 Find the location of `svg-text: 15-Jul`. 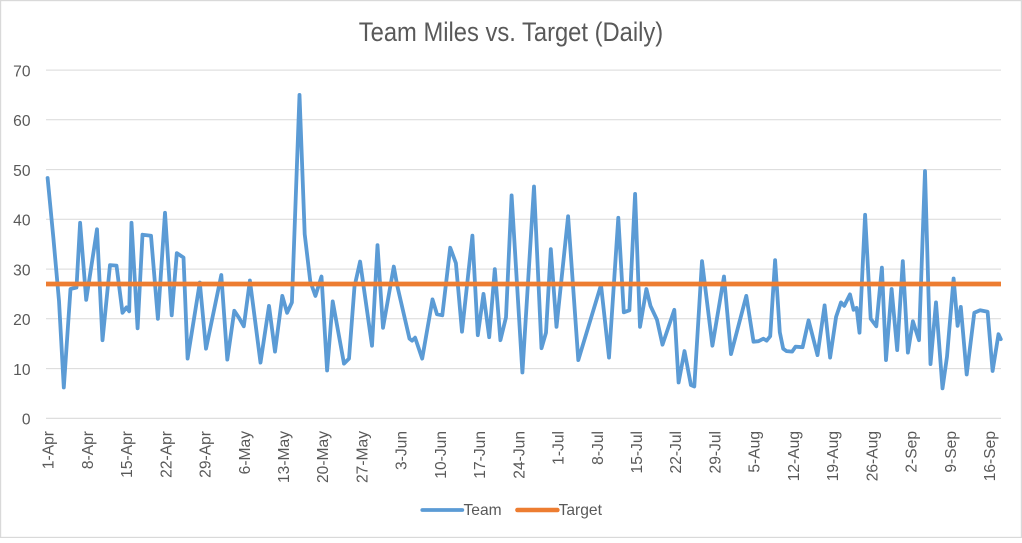

svg-text: 15-Jul is located at coordinates (637, 452).